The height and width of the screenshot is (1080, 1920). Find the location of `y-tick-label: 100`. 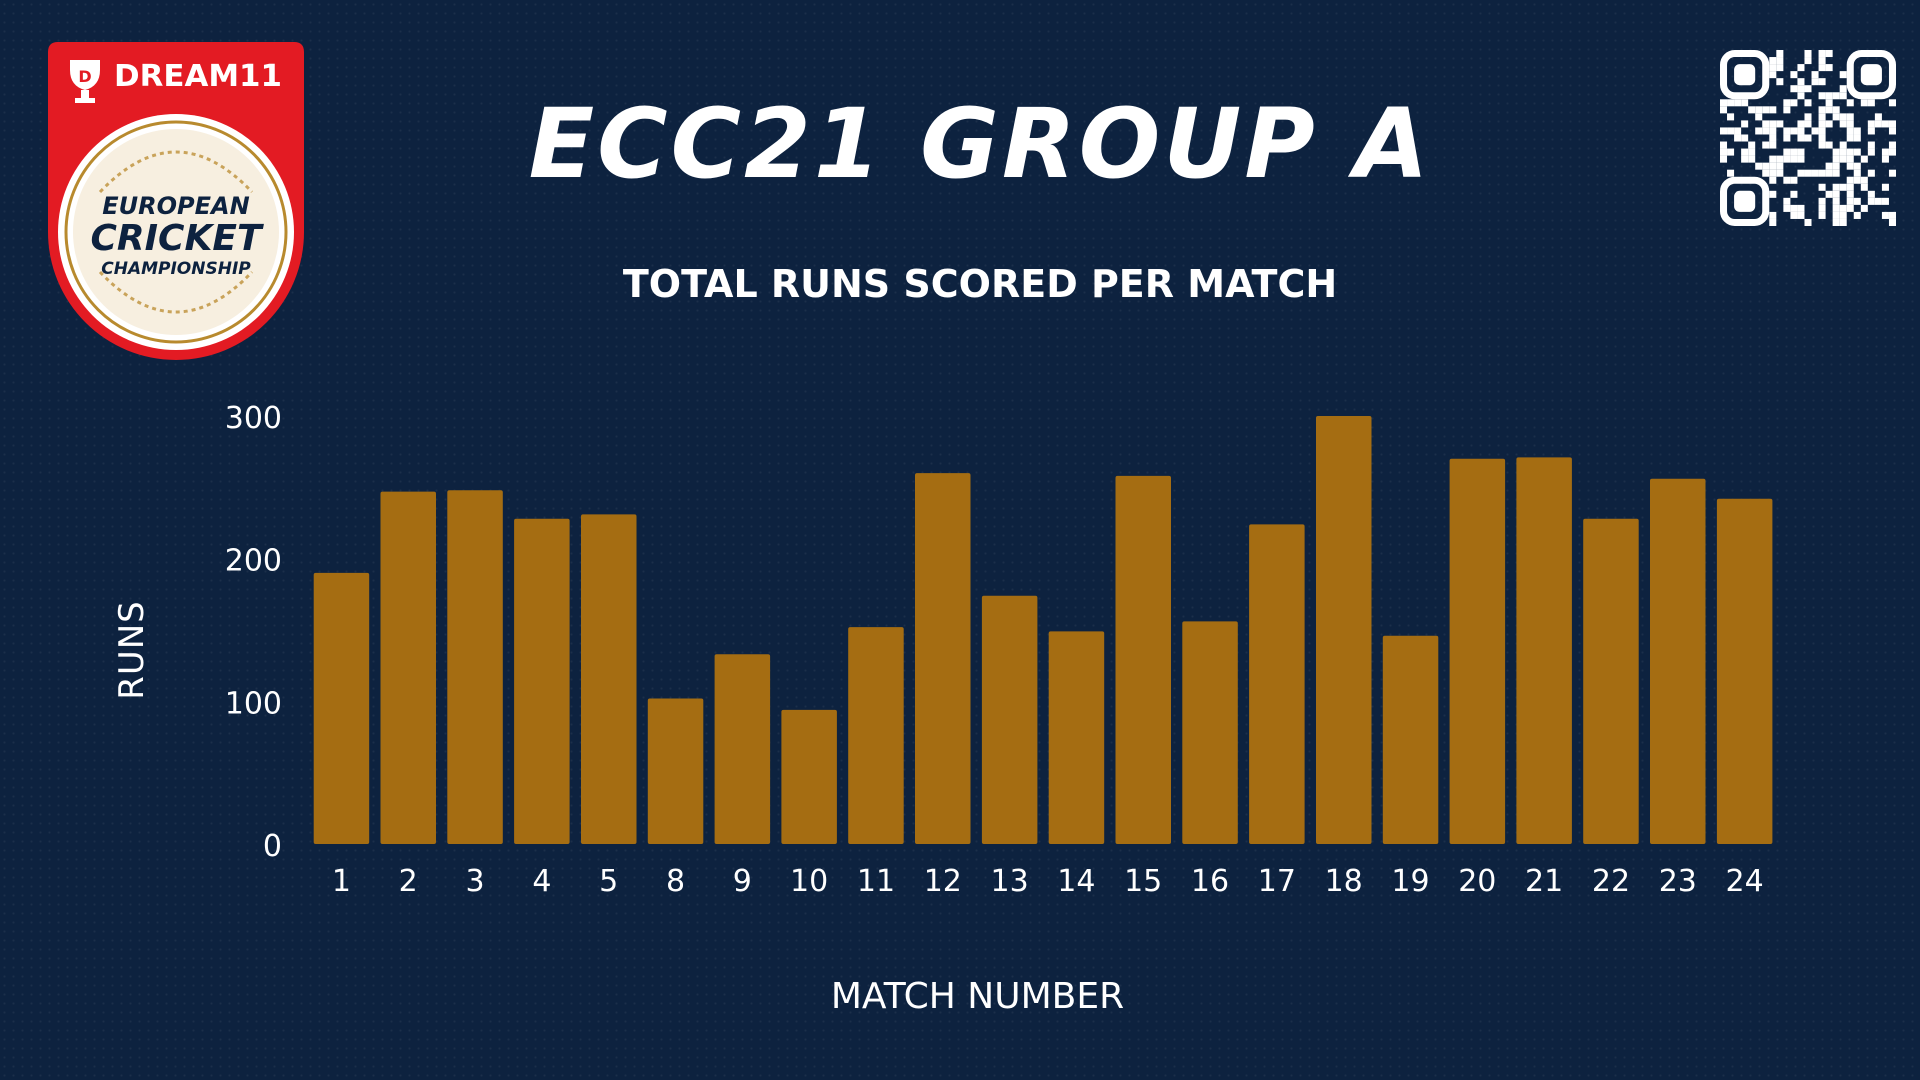

y-tick-label: 100 is located at coordinates (253, 703).